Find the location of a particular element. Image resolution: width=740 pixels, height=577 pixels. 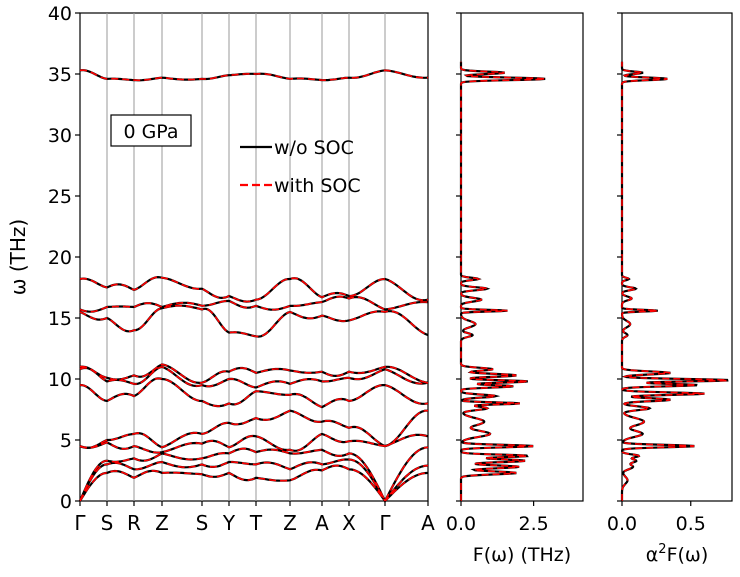

y-tick-label: 5 is located at coordinates (66, 441).